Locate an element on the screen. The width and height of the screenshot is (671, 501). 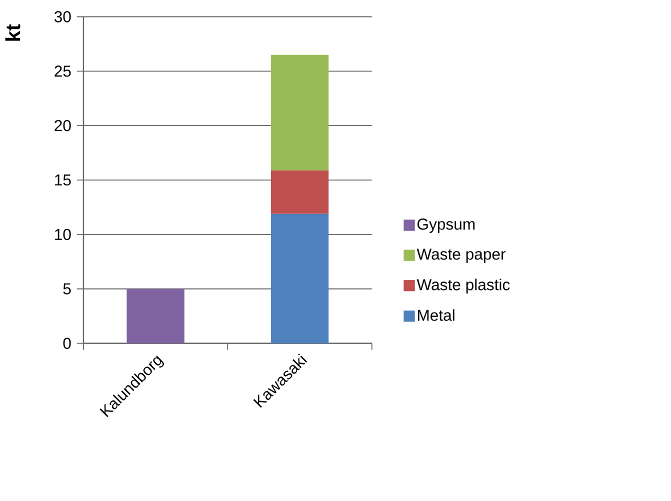
legend-label: Waste paper is located at coordinates (461, 256).